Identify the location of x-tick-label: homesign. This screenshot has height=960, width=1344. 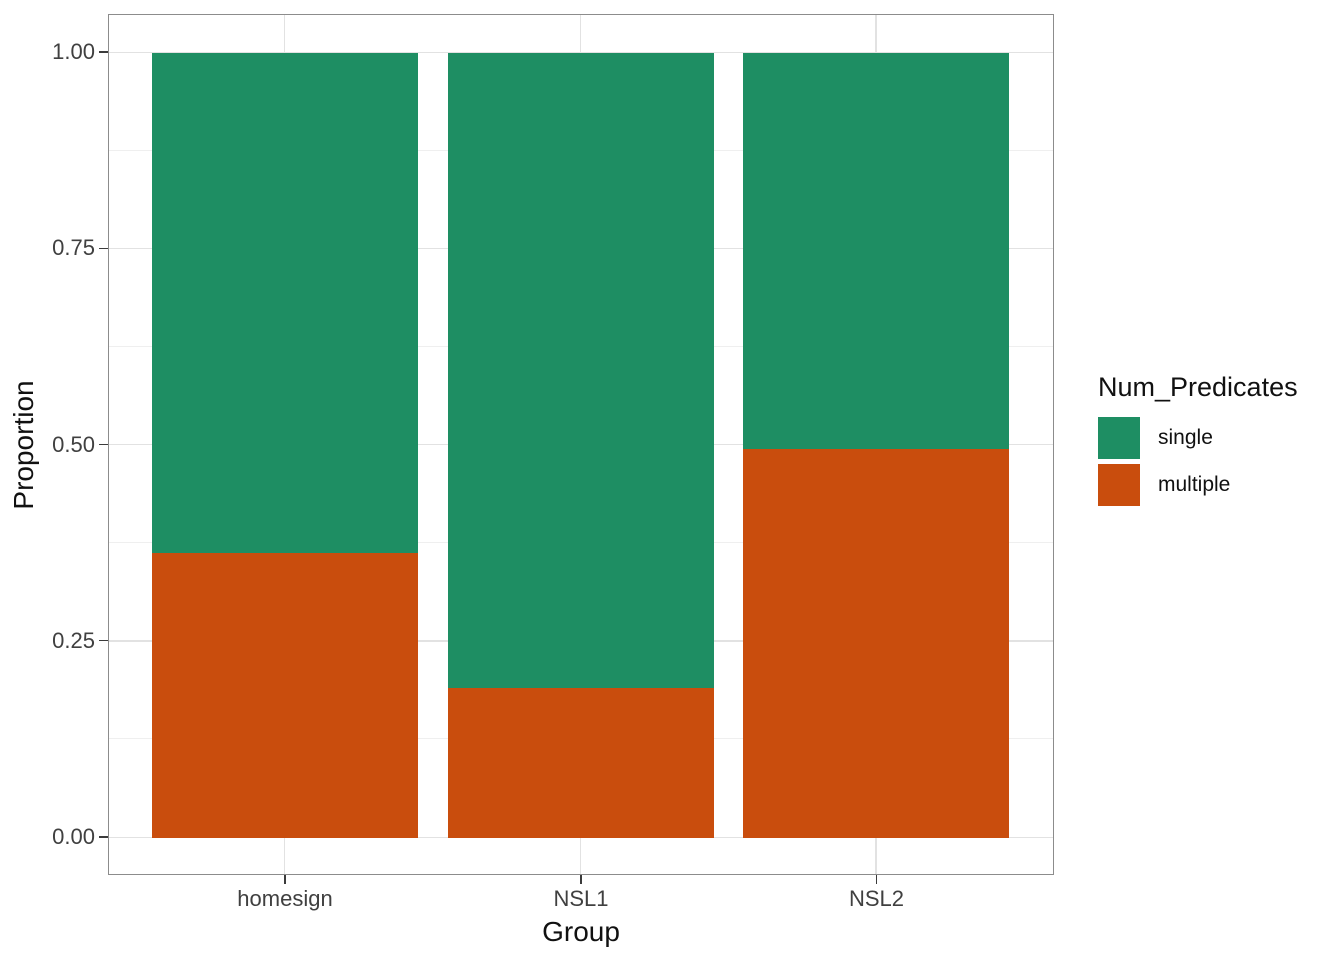
(285, 898).